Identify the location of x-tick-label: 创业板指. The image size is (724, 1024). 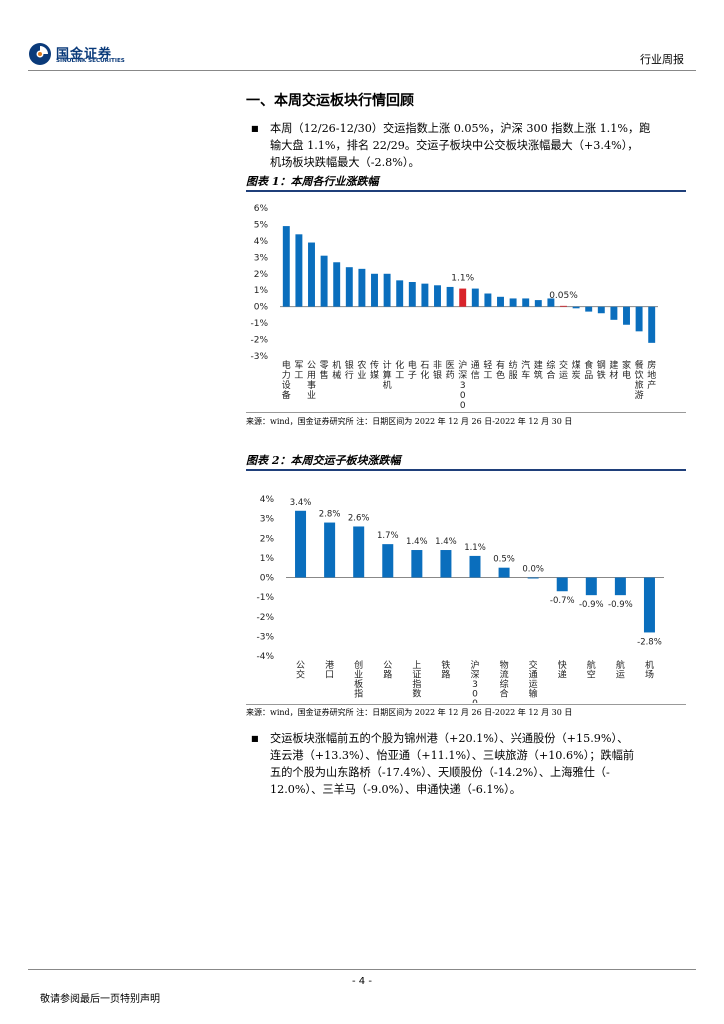
(358, 679).